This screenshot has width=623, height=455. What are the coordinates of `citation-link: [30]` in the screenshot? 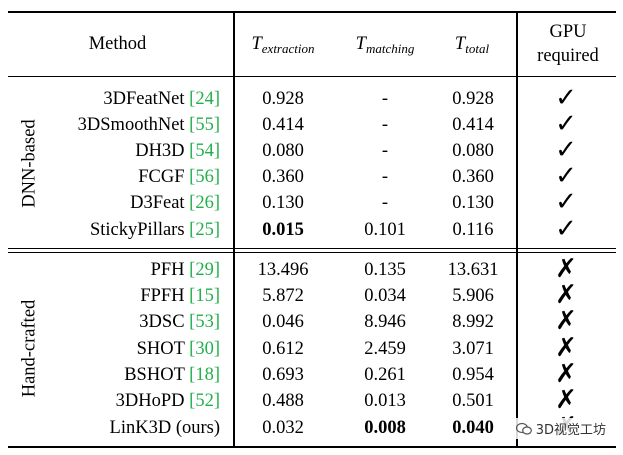 It's located at (204, 349).